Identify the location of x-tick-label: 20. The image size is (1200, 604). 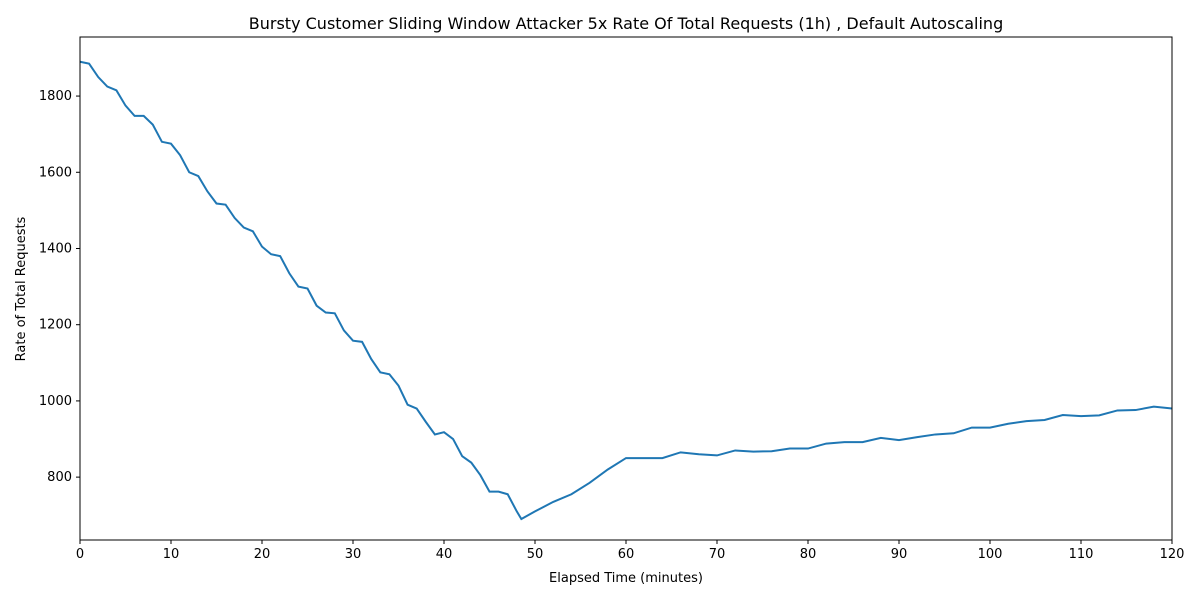
(262, 554).